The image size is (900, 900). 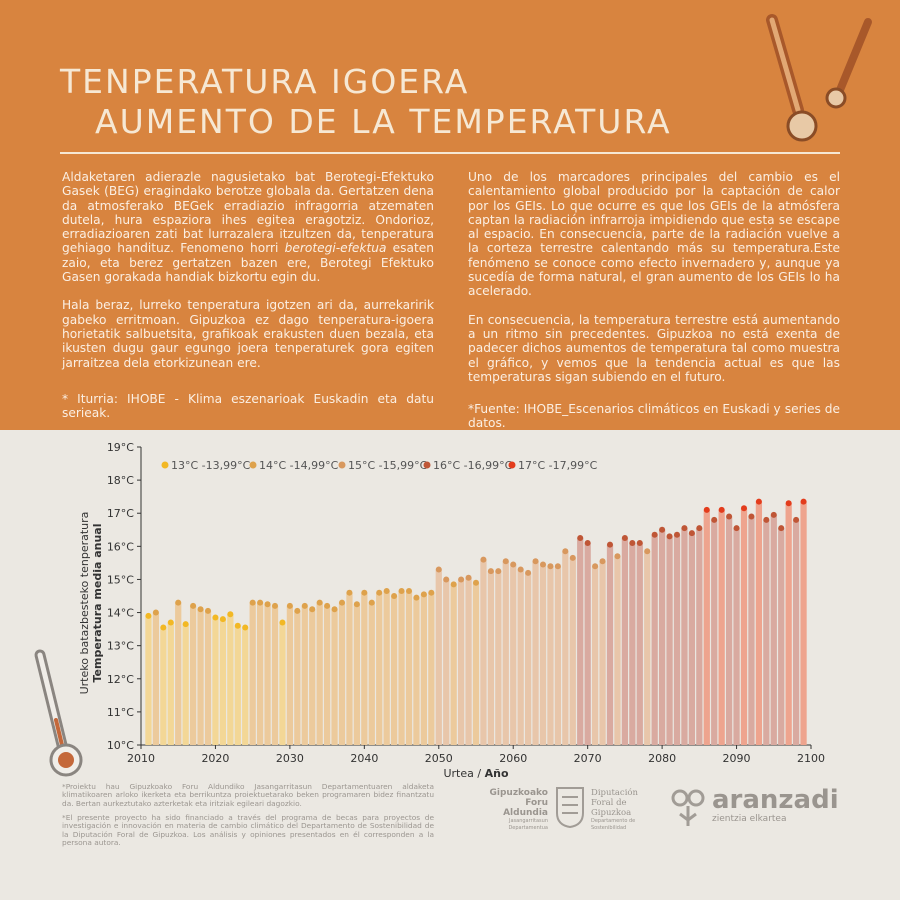 What do you see at coordinates (388, 465) in the screenshot?
I see `legend-label: 15°C -15,99°C` at bounding box center [388, 465].